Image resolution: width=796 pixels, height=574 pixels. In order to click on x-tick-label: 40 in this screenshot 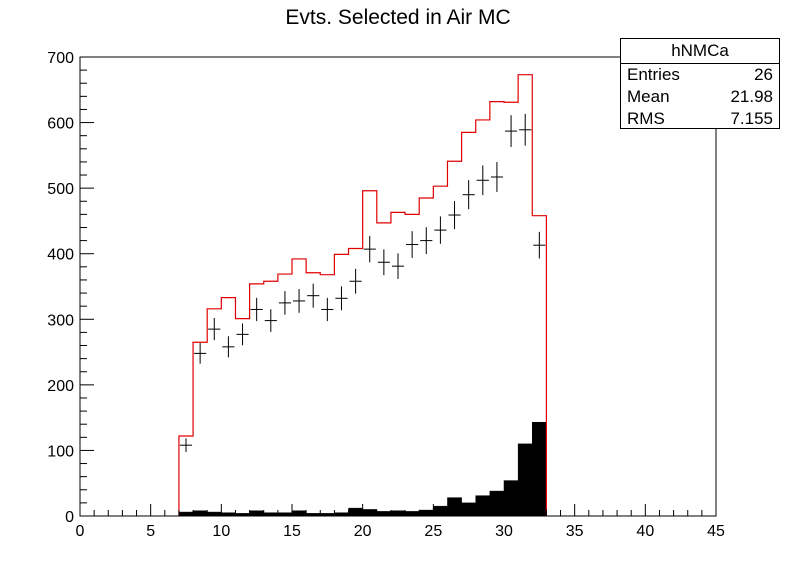, I will do `click(645, 531)`.